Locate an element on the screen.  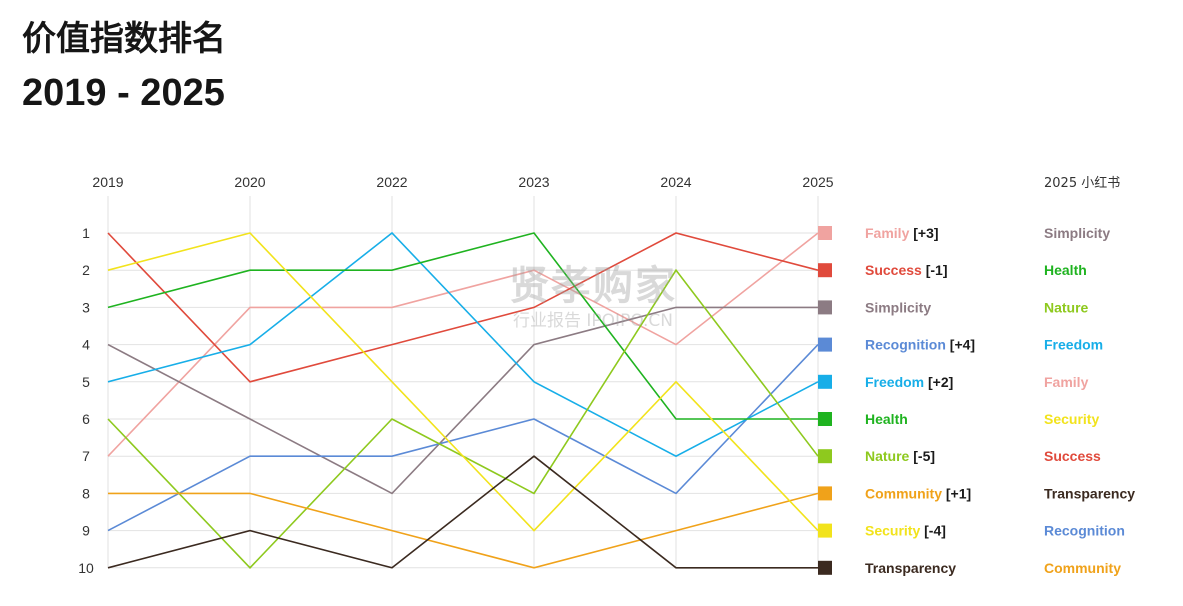
y-tick-label: 4 is located at coordinates (86, 345).